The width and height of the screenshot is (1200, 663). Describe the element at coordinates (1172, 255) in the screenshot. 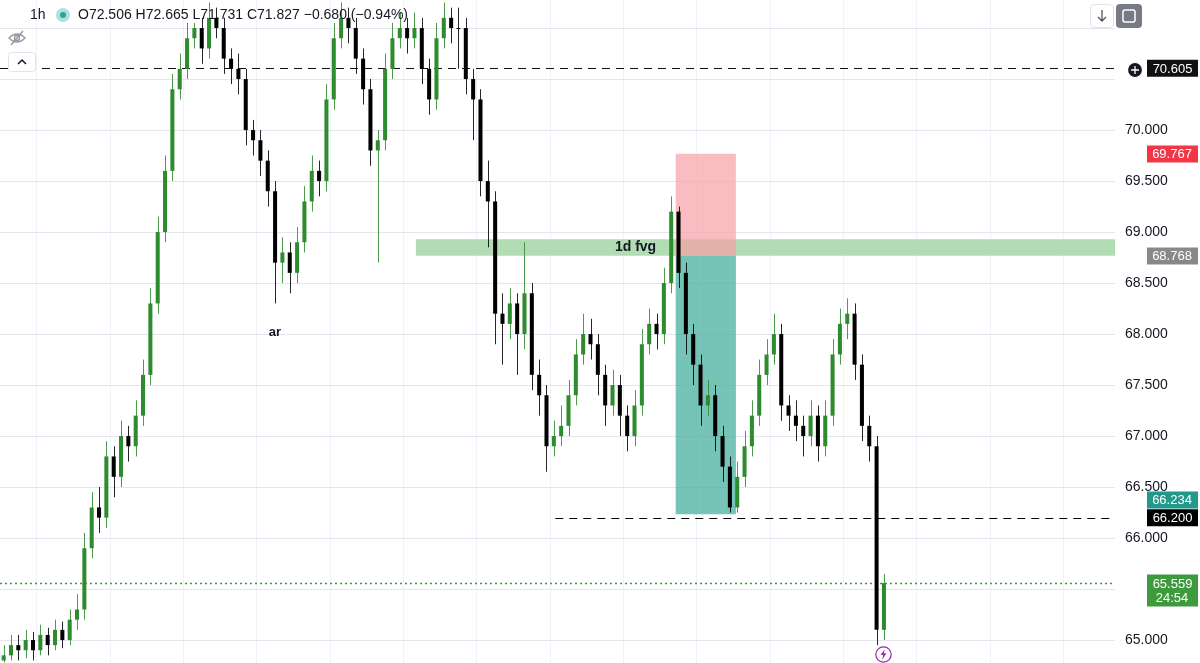

I see `text: 68.768` at that location.